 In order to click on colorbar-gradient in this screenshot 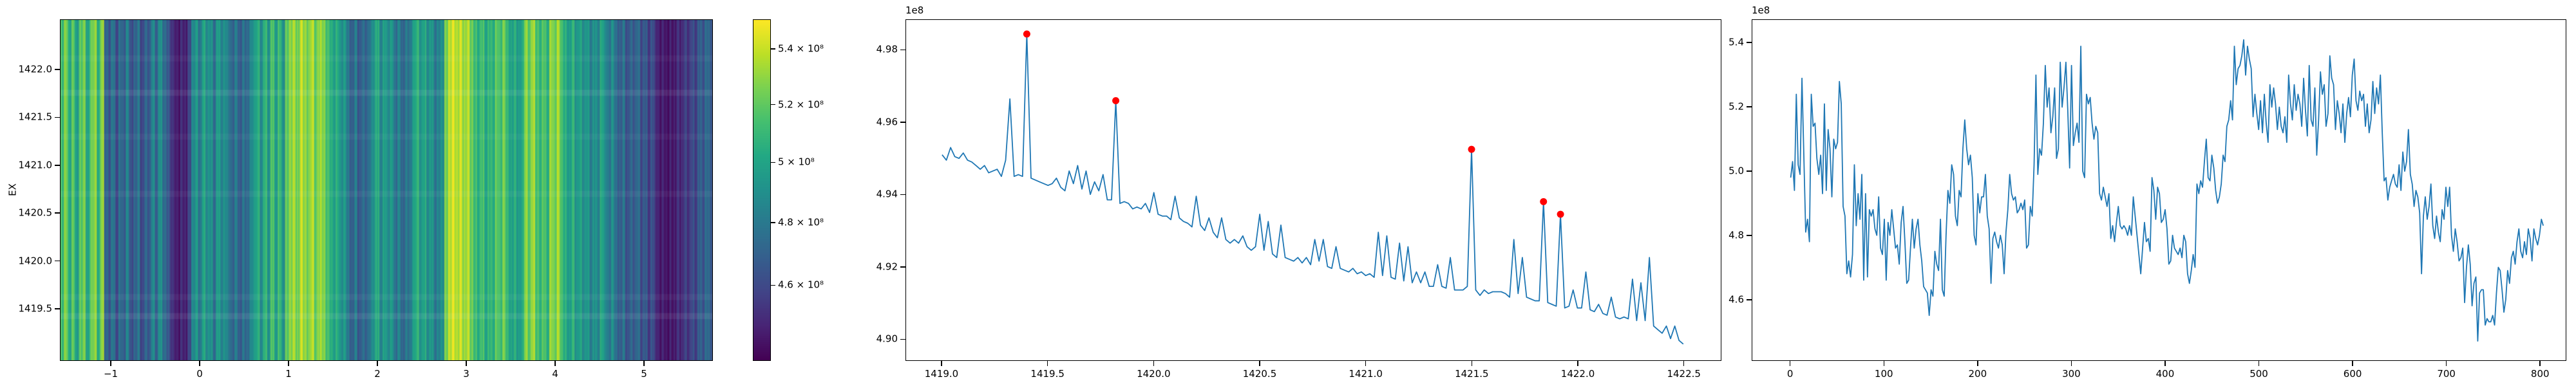, I will do `click(761, 190)`.